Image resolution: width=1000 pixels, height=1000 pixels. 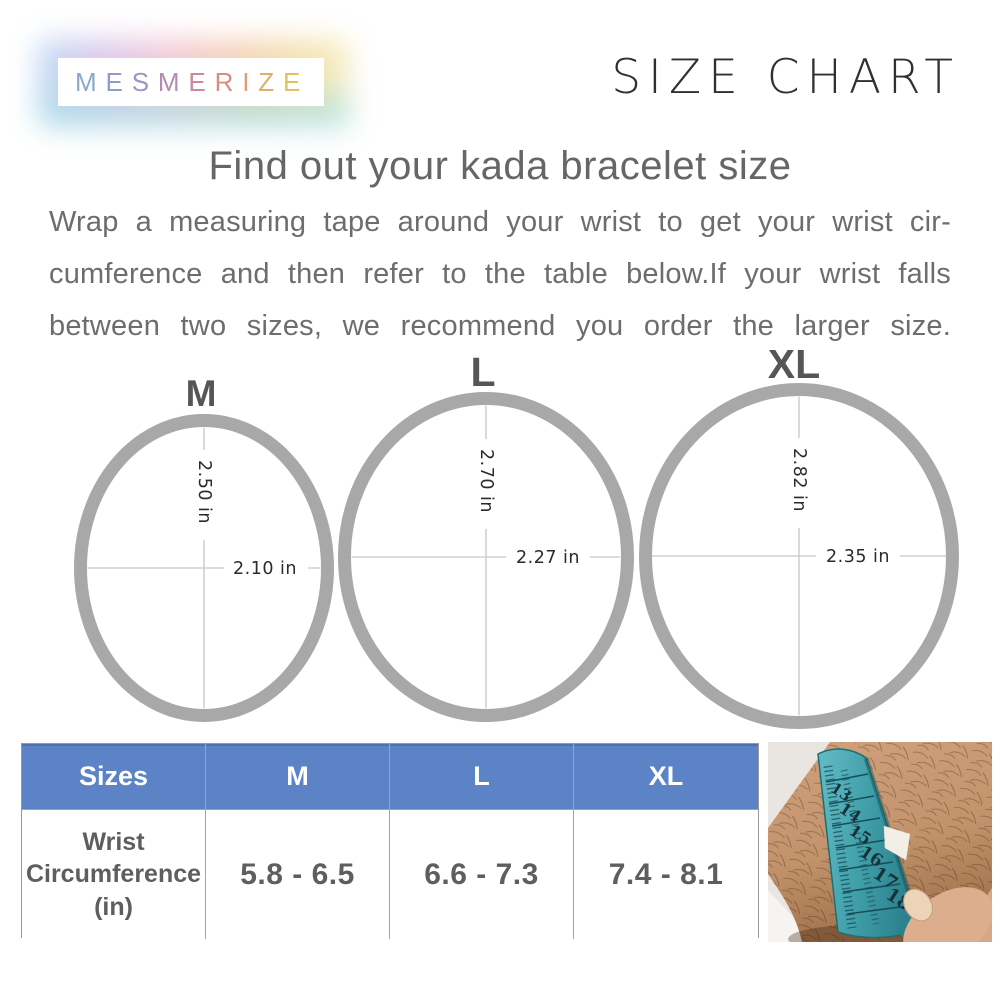 I want to click on table-value-m: 5.8 - 6.5, so click(x=298, y=874).